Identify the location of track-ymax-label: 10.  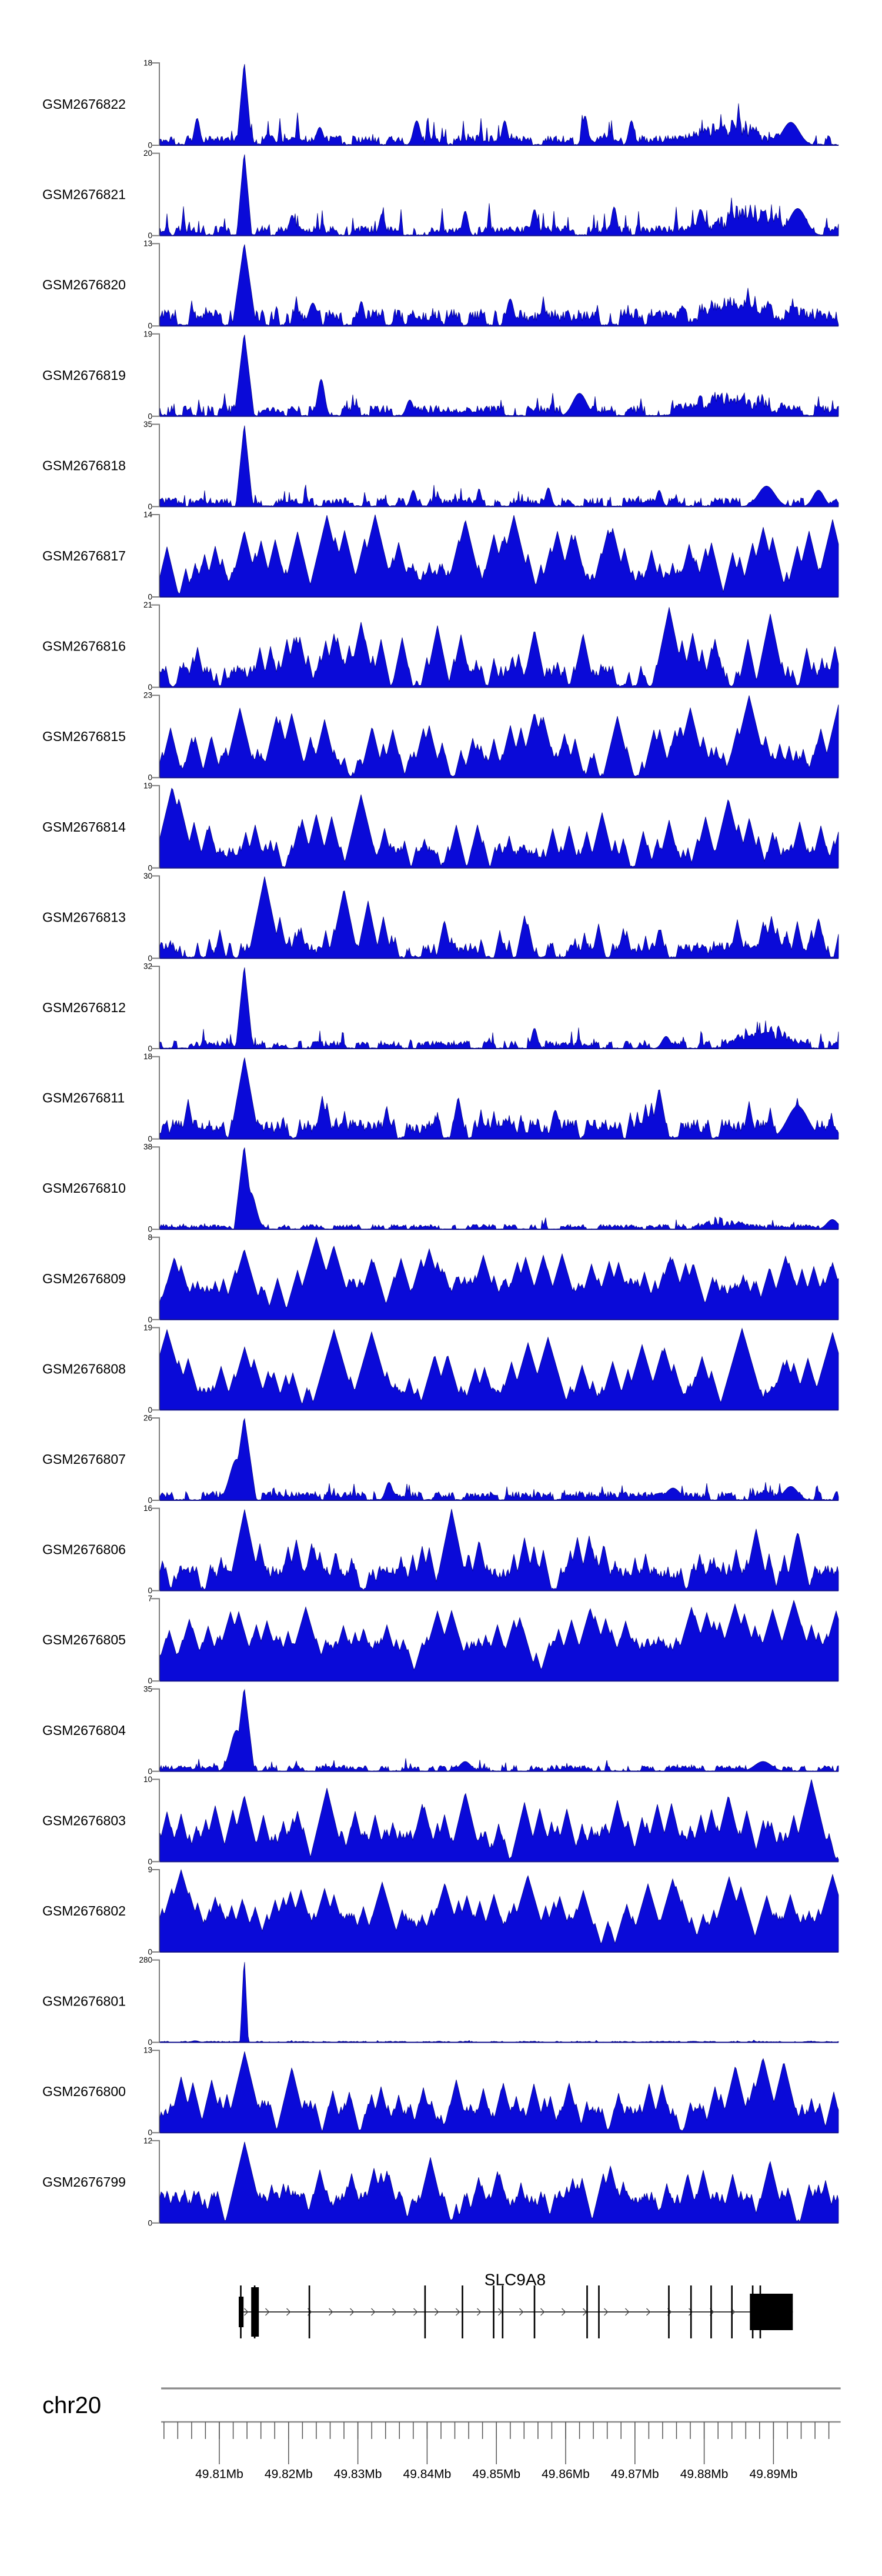
(147, 1779).